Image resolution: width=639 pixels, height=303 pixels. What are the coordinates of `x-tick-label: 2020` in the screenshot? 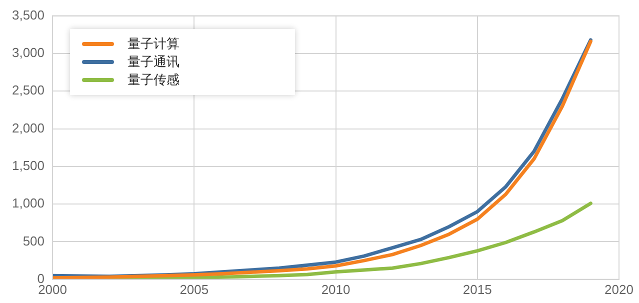 It's located at (619, 289).